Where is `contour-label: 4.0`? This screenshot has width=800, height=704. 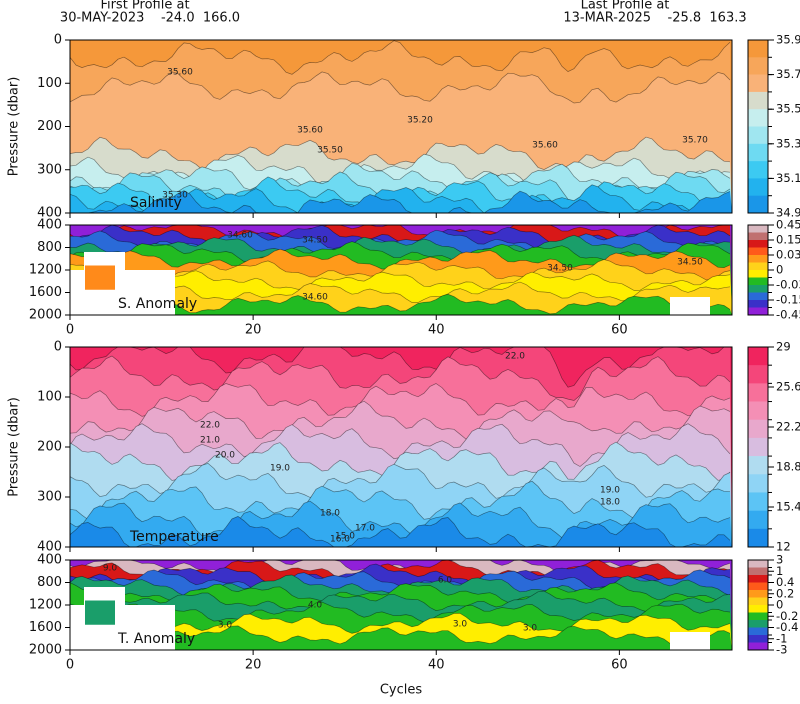
contour-label: 4.0 is located at coordinates (315, 606).